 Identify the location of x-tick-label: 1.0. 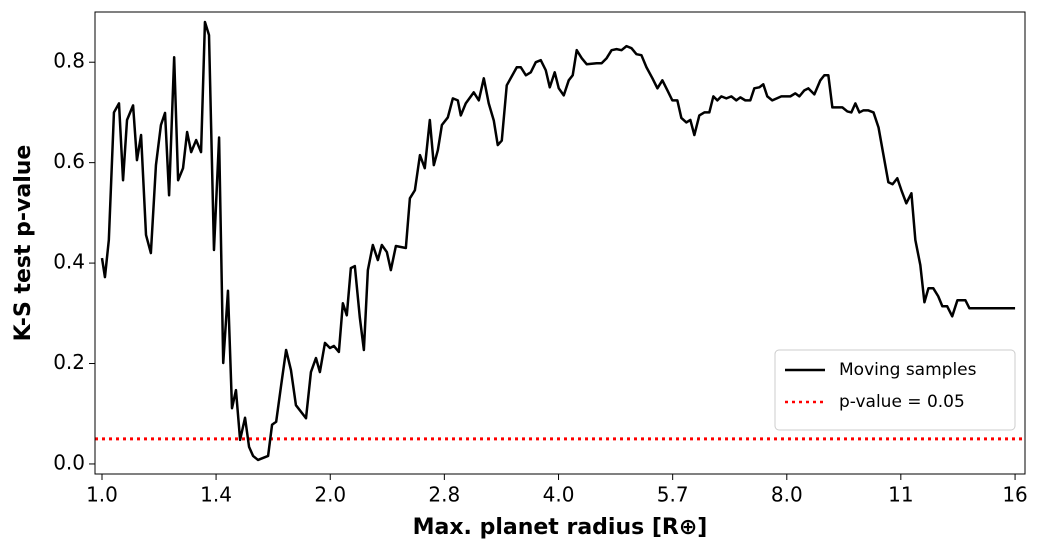
(102, 495).